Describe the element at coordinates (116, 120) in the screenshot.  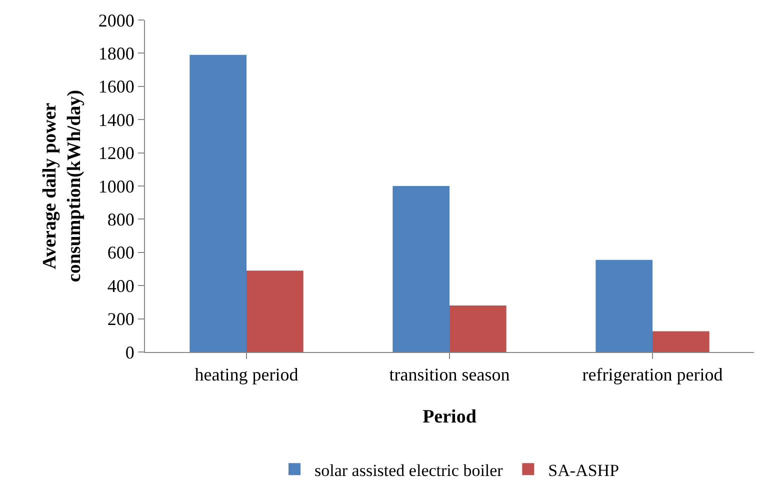
I see `y-tick-label: 1400` at that location.